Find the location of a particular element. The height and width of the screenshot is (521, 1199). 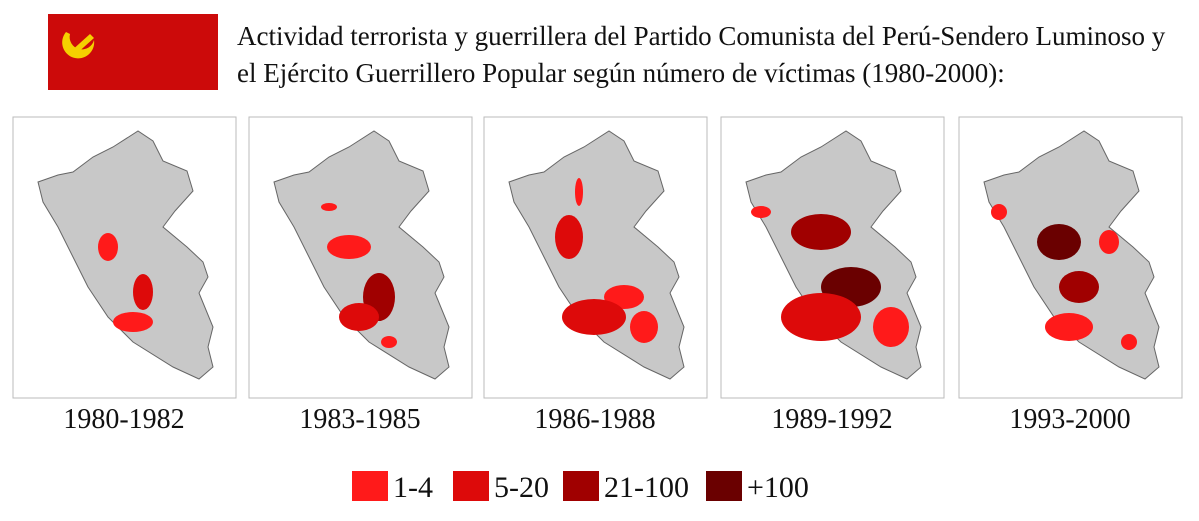

period-label: 1980-1982 is located at coordinates (123, 419).